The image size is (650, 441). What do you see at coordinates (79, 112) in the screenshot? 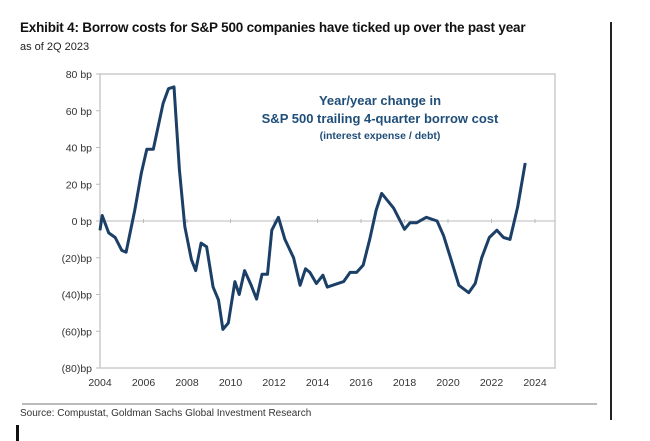
I see `y-tick-label: 60 bp` at bounding box center [79, 112].